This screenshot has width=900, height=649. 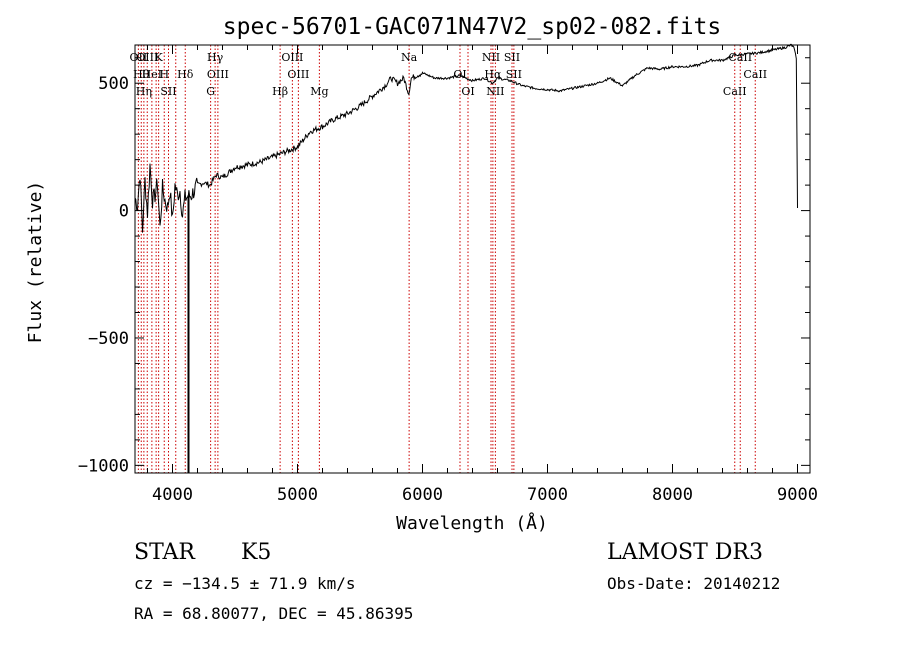 What do you see at coordinates (319, 91) in the screenshot?
I see `line-label: Mg` at bounding box center [319, 91].